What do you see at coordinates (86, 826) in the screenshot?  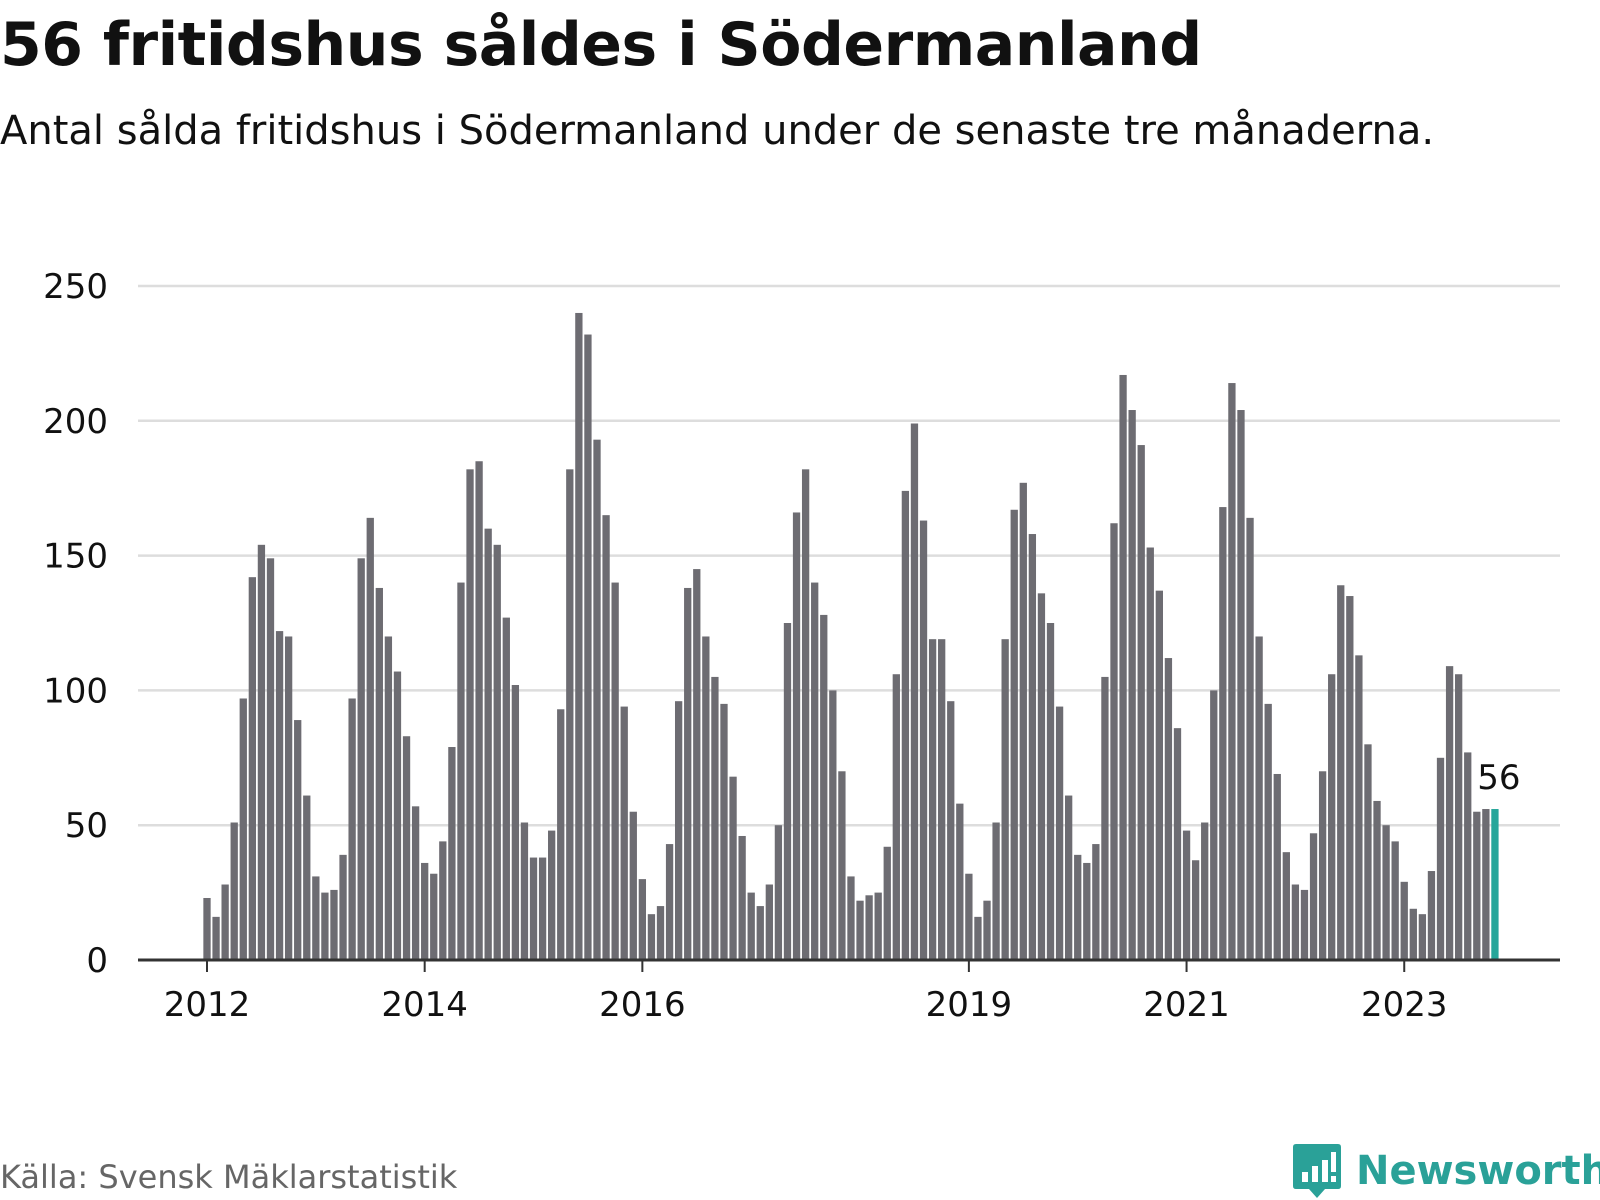 I see `y-tick-label-50: 50` at bounding box center [86, 826].